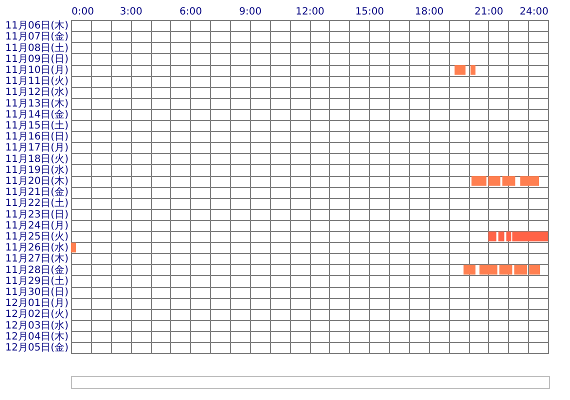 Image resolution: width=570 pixels, height=400 pixels. What do you see at coordinates (37, 270) in the screenshot?
I see `y-tick-label: 11月28日(金)` at bounding box center [37, 270].